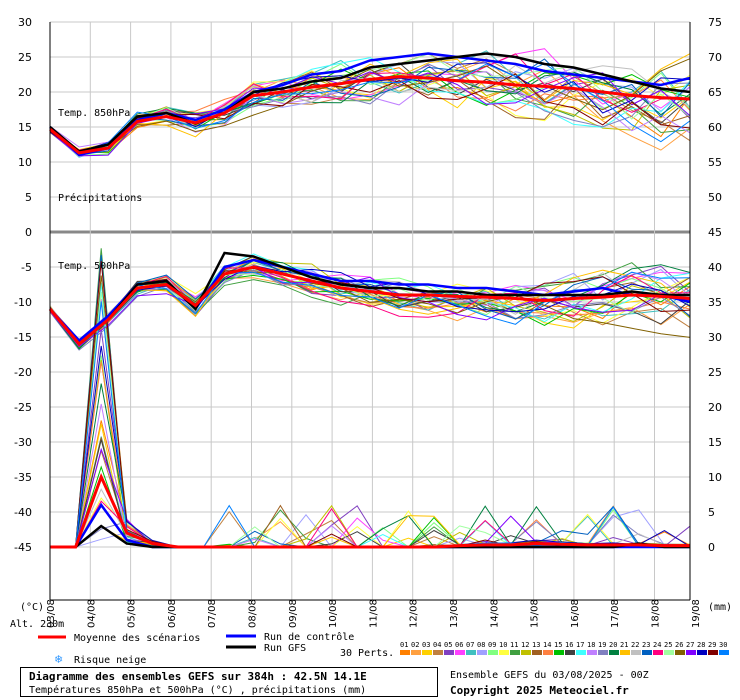 Image resolution: width=740 pixels, height=700 pixels. Describe the element at coordinates (646, 645) in the screenshot. I see `member-id-label: 23` at that location.